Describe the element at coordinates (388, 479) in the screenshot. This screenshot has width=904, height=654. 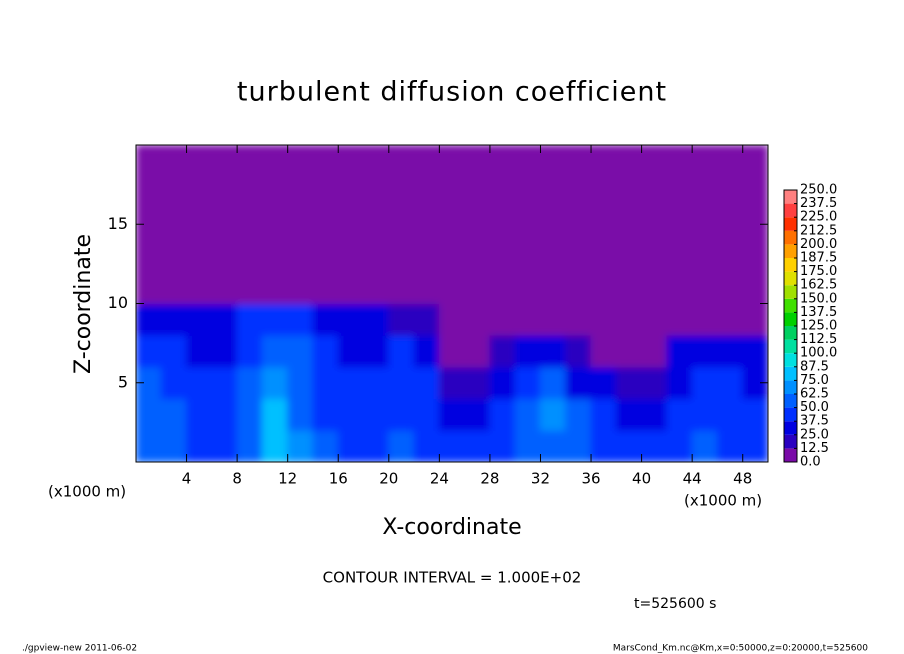
I see `x-tick-label: 20` at that location.